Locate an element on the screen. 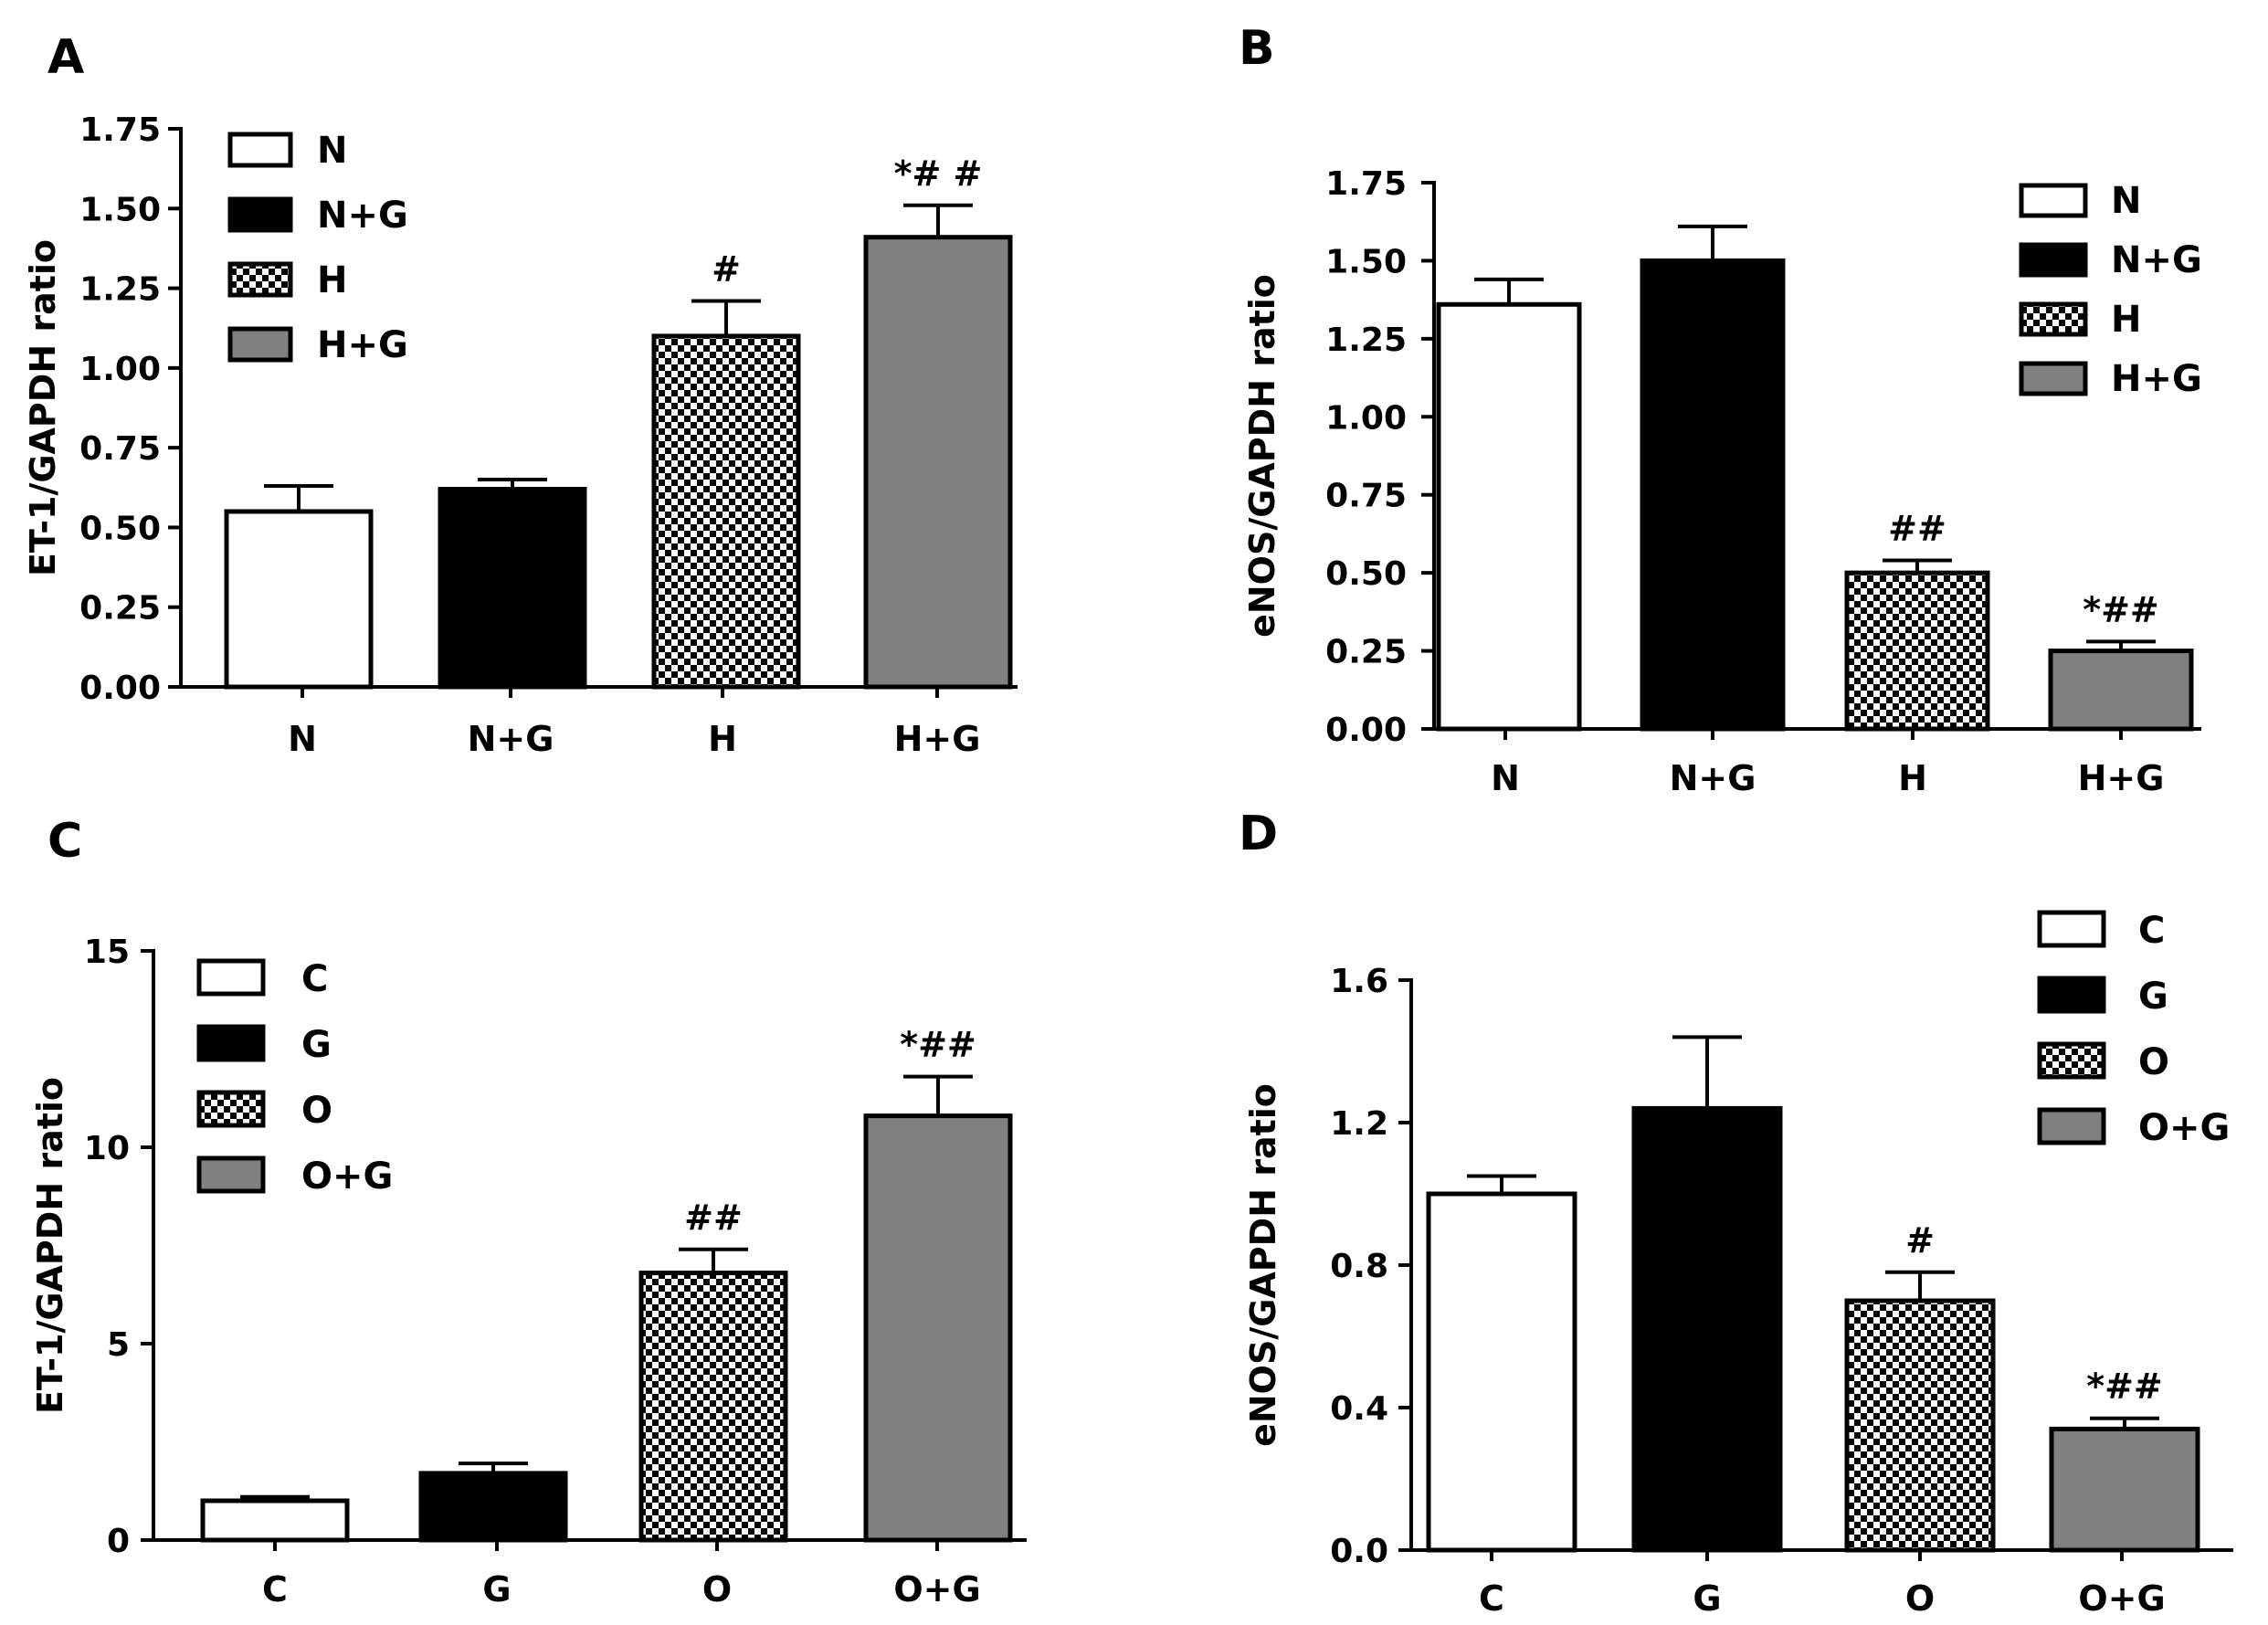 This screenshot has width=2268, height=1625. y-tick-label: 1.6 is located at coordinates (1359, 981).